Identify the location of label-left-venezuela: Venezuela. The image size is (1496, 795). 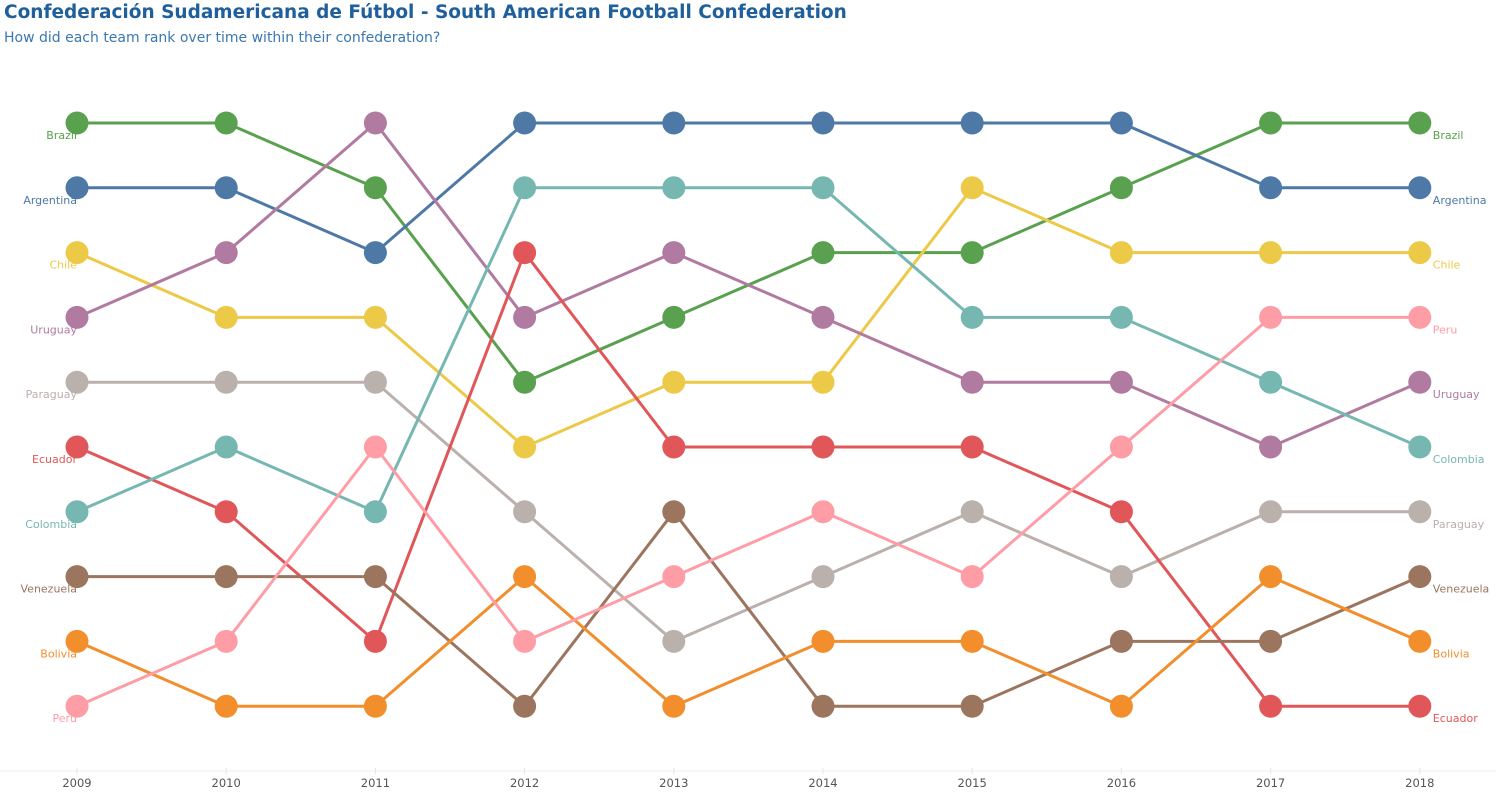
(49, 589).